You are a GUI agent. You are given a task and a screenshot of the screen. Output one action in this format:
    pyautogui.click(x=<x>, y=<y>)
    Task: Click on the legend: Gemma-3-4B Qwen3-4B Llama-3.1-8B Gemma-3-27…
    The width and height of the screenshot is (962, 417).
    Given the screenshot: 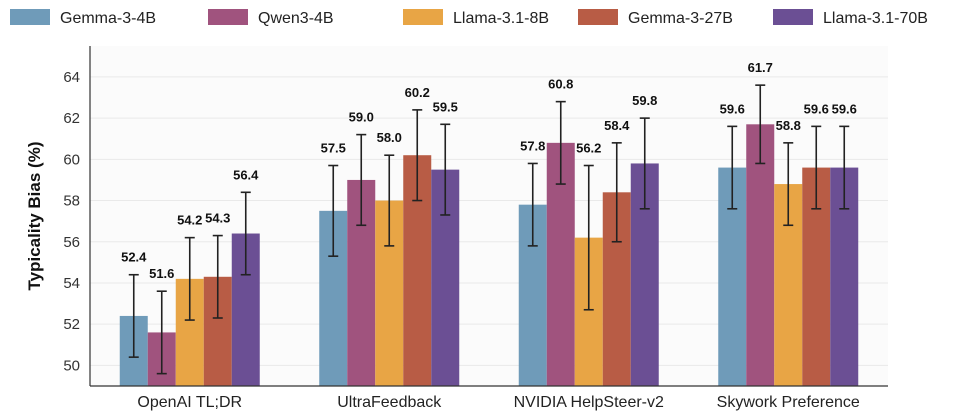 What is the action you would take?
    pyautogui.click(x=469, y=18)
    